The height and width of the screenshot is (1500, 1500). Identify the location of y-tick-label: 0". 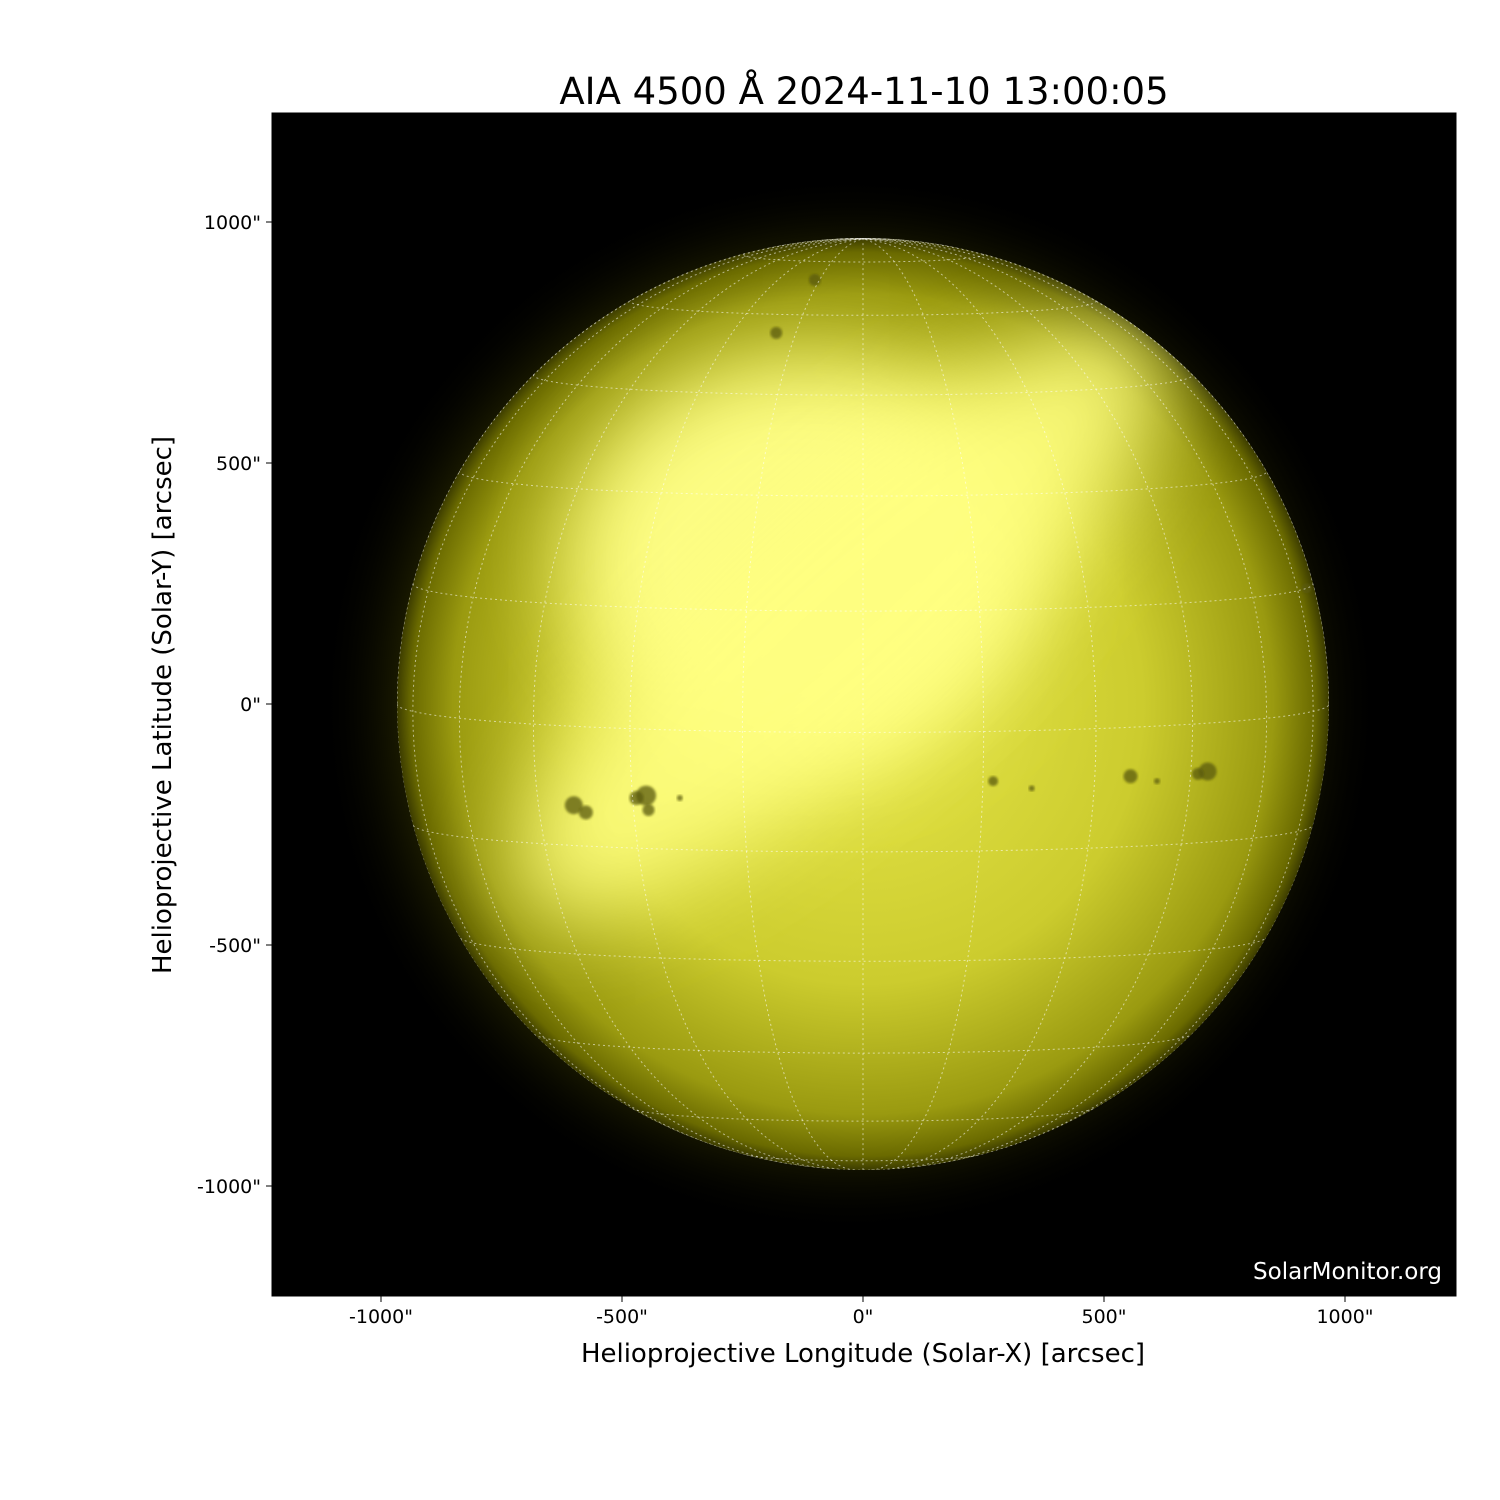
(250, 705).